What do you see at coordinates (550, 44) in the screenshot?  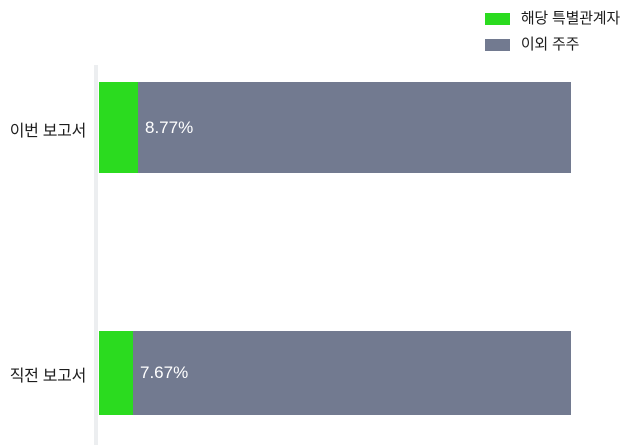 I see `legend-label-other-shareholders: 이외 주주` at bounding box center [550, 44].